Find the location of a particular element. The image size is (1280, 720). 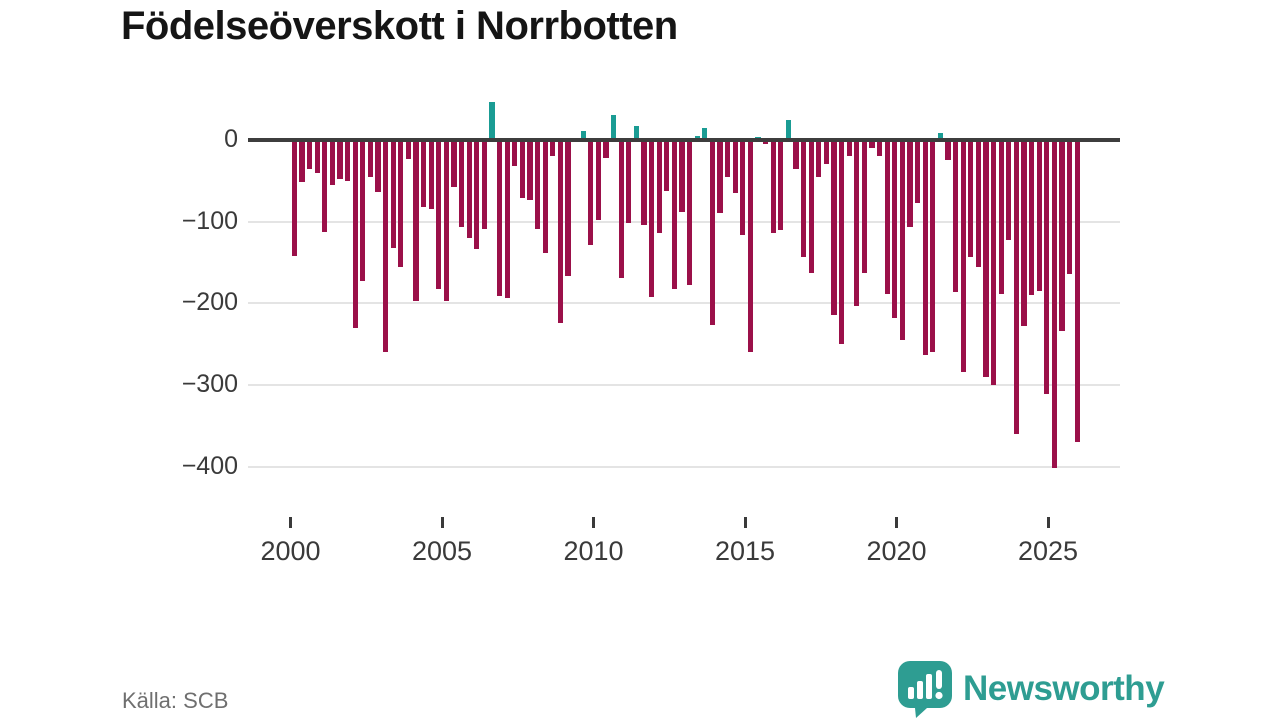

newsworthy-logo: Newsworthy is located at coordinates (1031, 689).